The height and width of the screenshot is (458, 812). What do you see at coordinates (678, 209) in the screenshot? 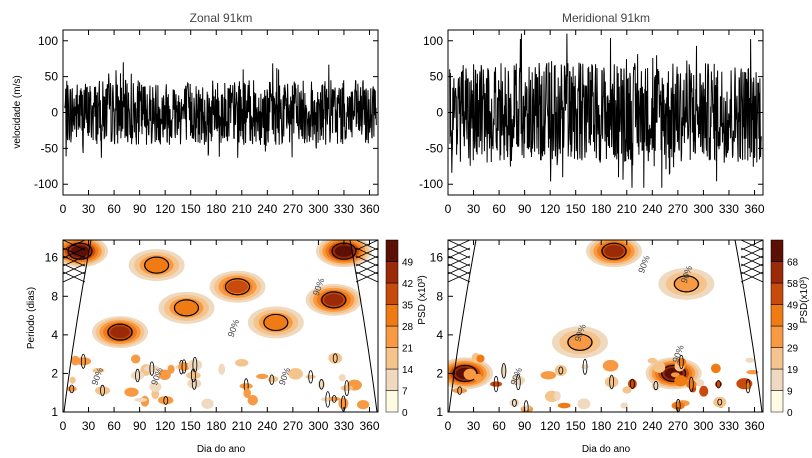
I see `meridional-xtick-label: 270` at bounding box center [678, 209].